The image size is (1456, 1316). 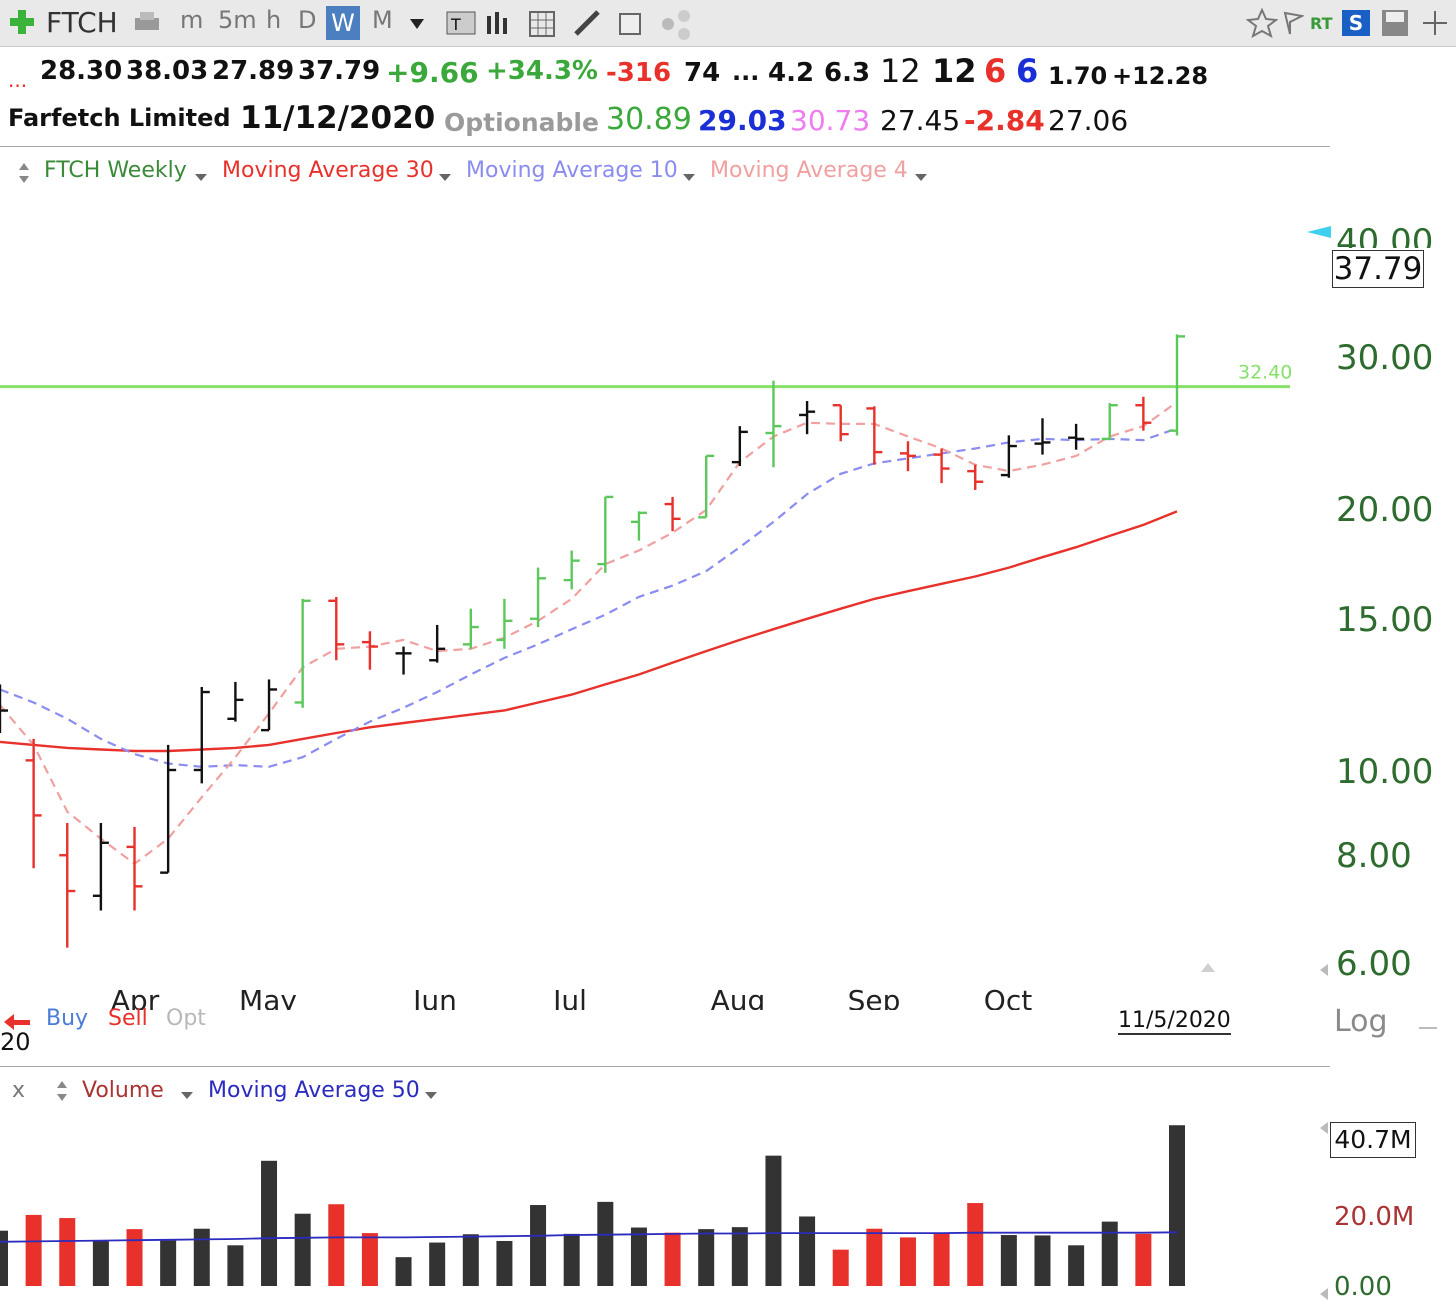 What do you see at coordinates (314, 1090) in the screenshot?
I see `legend-volume-ma50: Moving Average 50` at bounding box center [314, 1090].